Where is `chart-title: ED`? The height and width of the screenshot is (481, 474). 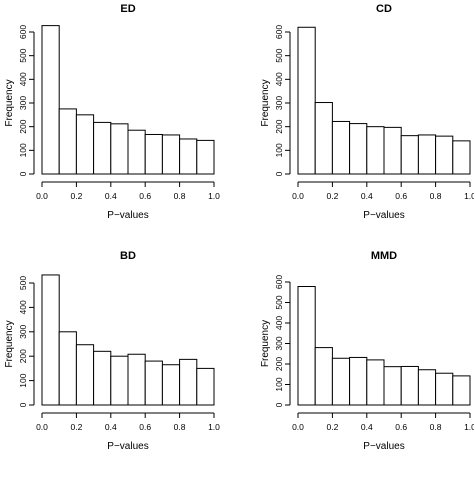 chart-title: ED is located at coordinates (127, 9).